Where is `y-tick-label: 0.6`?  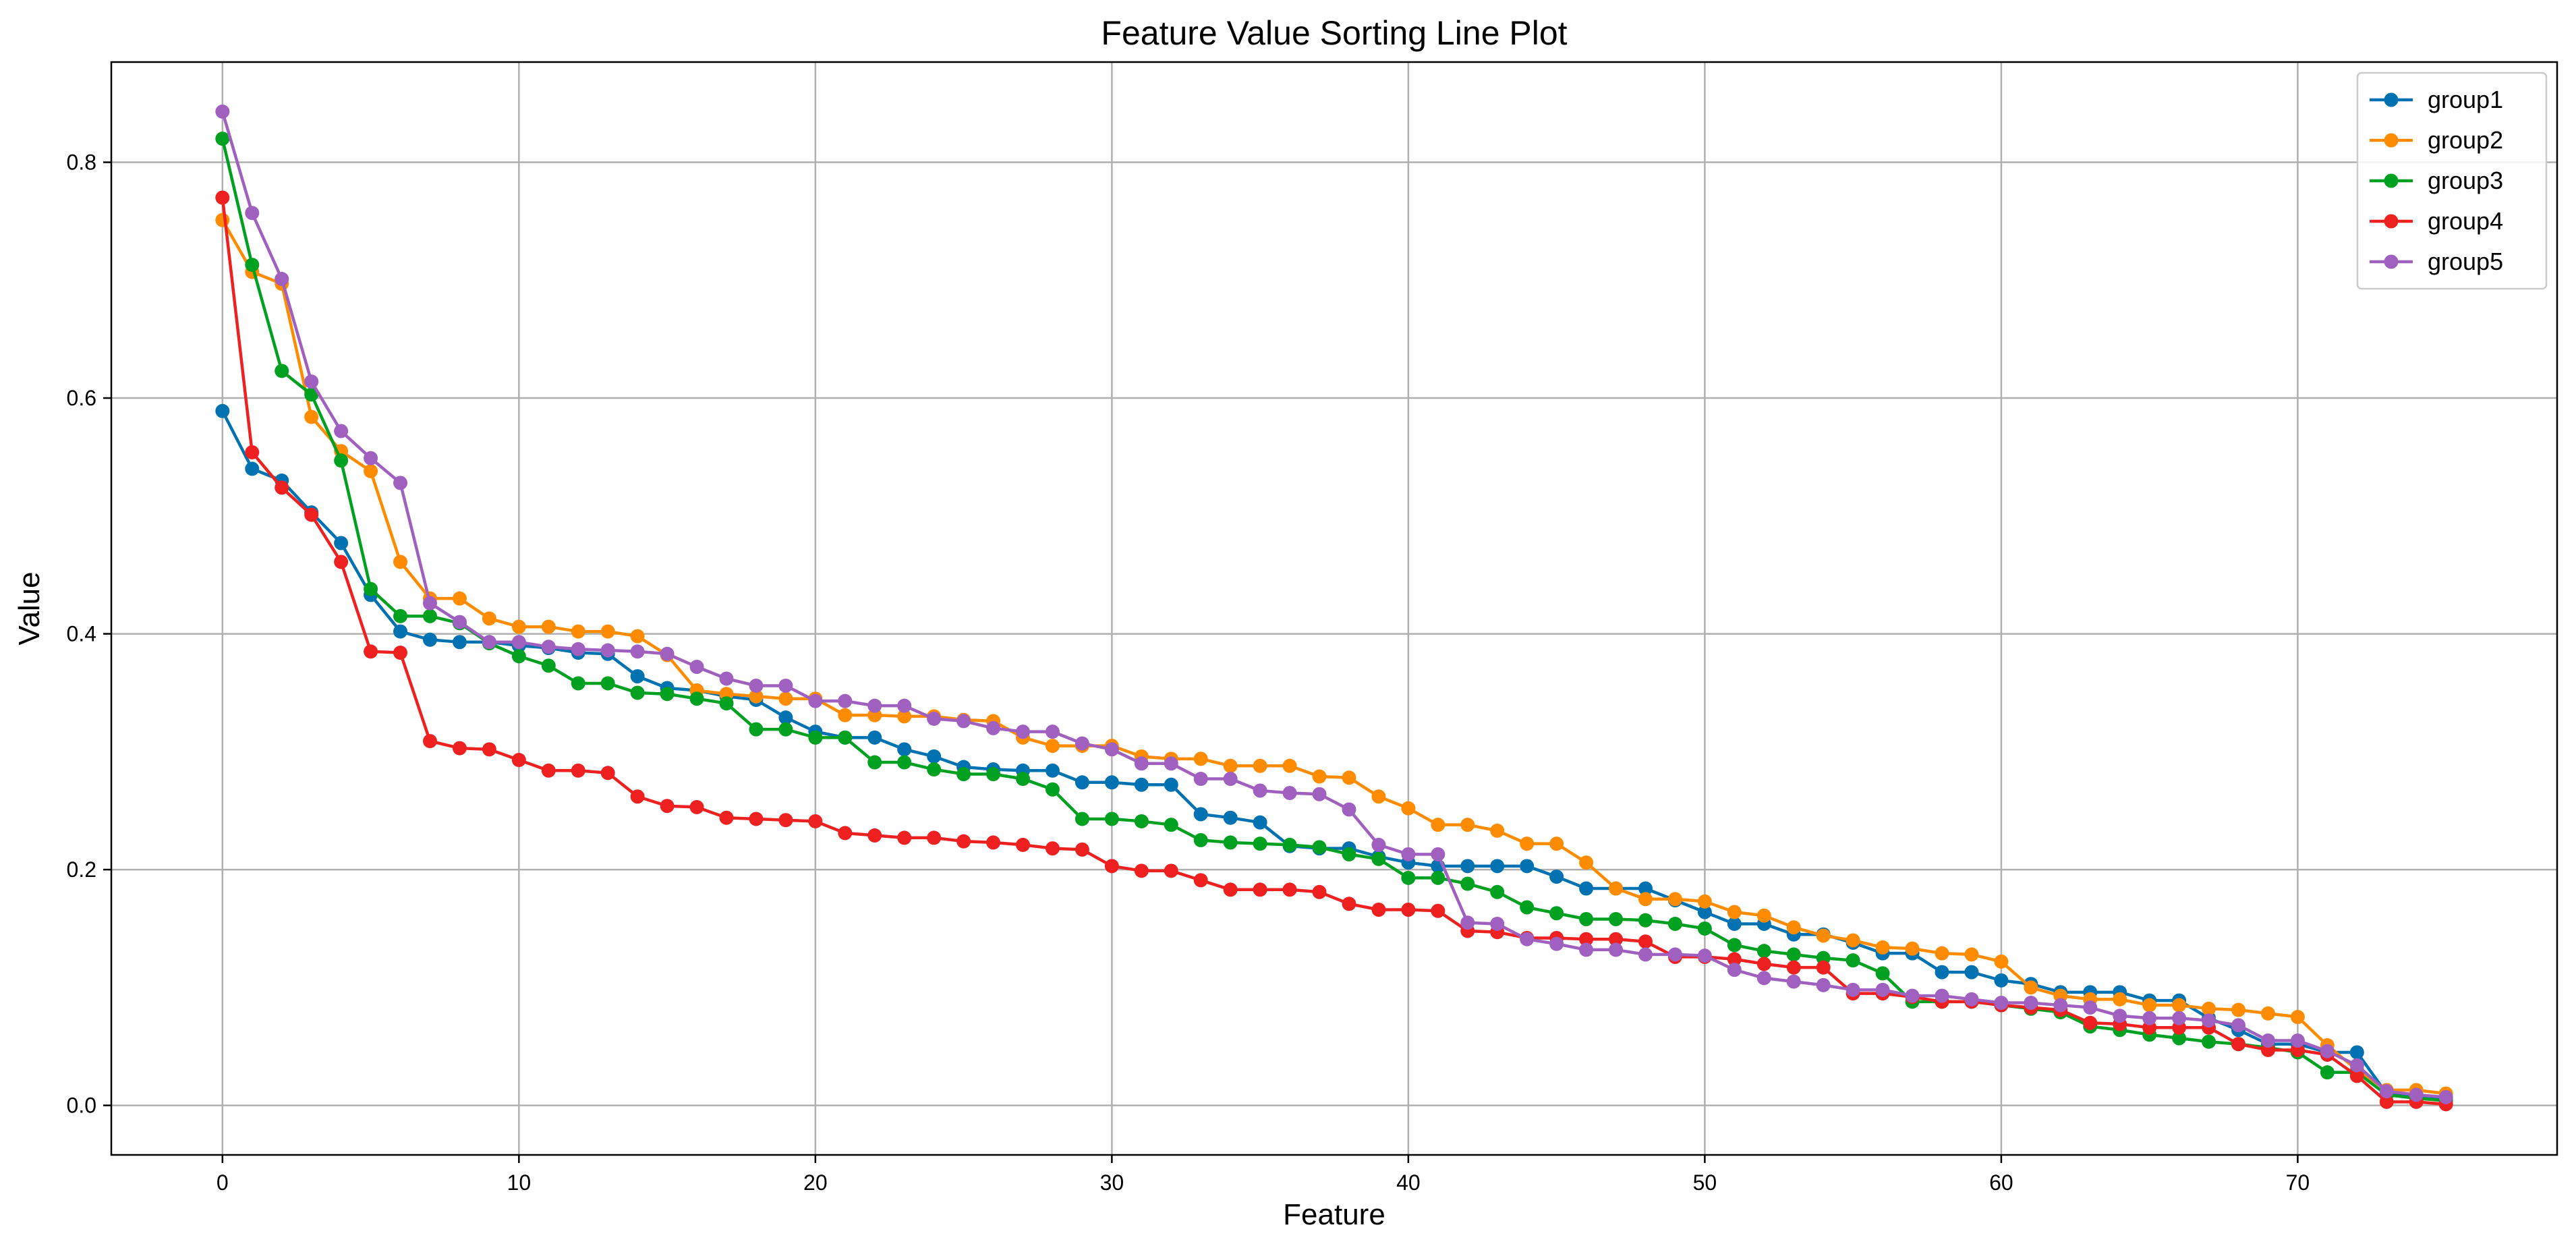
y-tick-label: 0.6 is located at coordinates (81, 398).